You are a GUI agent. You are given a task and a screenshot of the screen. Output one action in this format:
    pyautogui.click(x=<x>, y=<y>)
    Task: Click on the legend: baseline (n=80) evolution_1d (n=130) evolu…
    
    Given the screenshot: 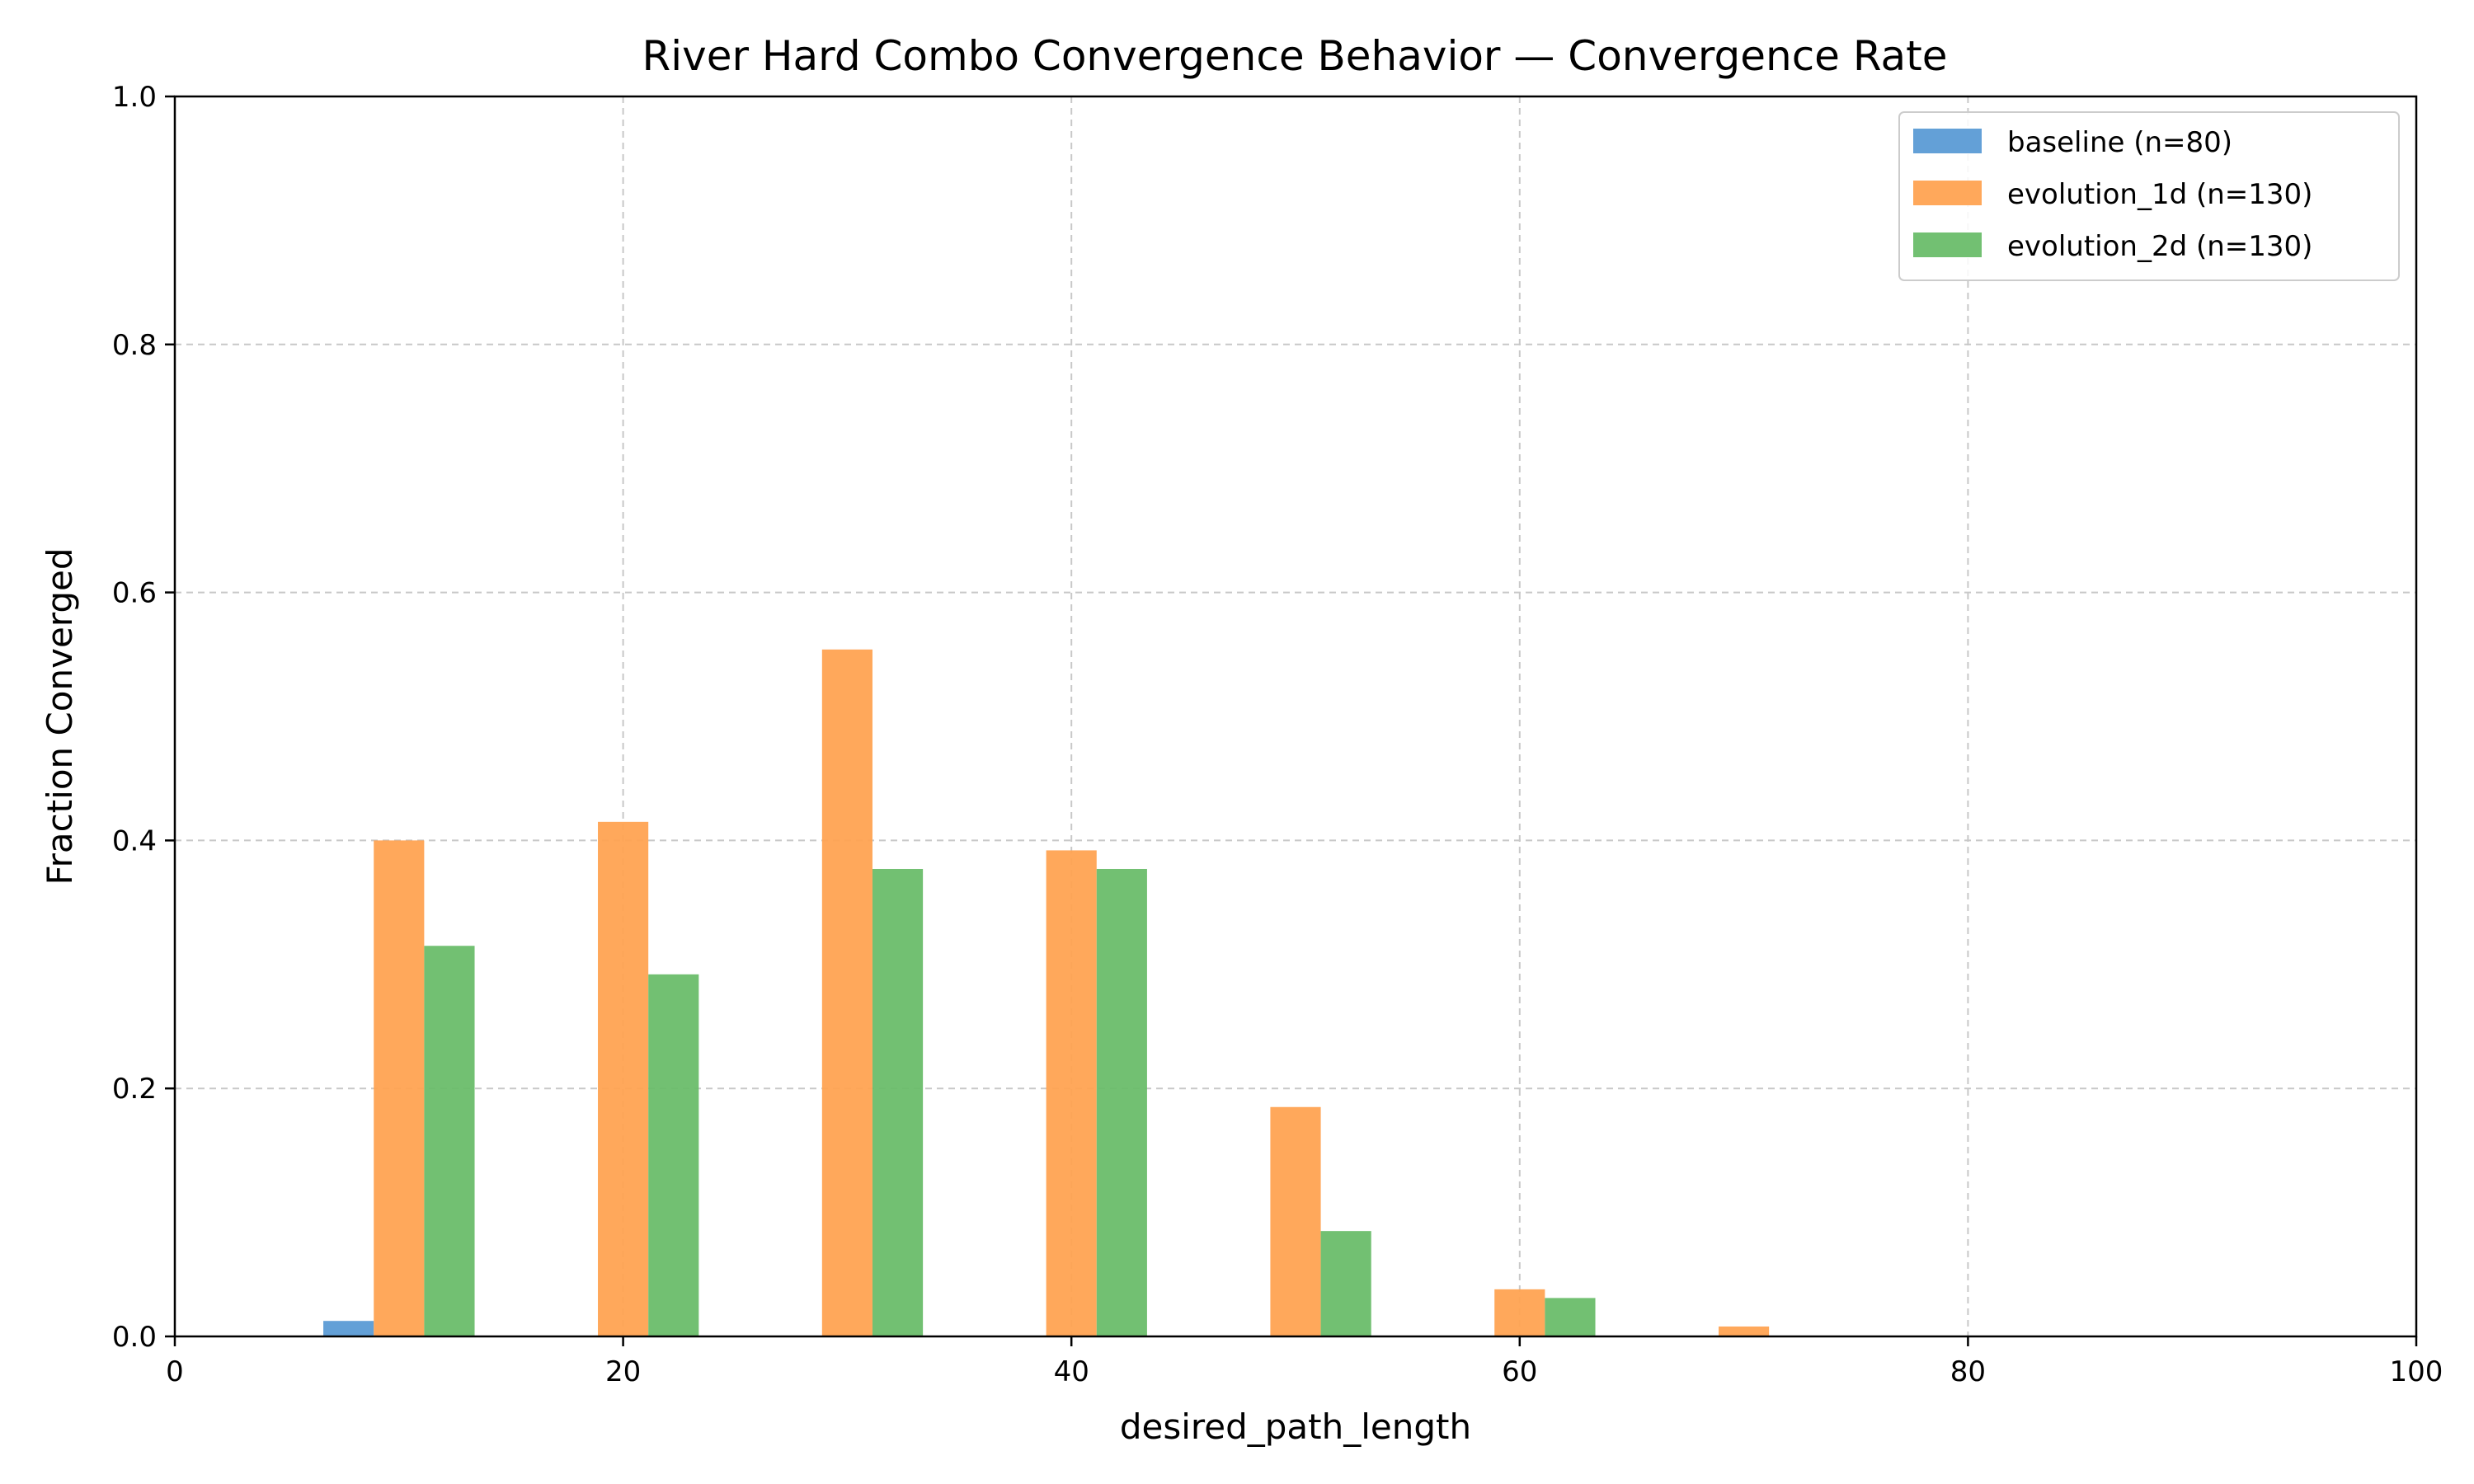 What is the action you would take?
    pyautogui.click(x=2149, y=196)
    